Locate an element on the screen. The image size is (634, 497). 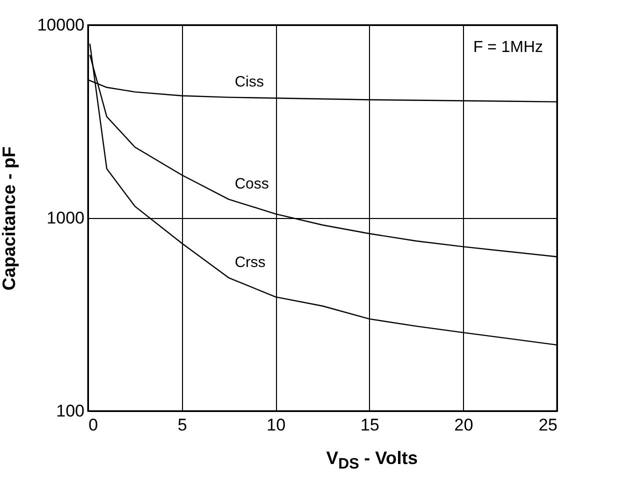
x-tick-label: 25 is located at coordinates (548, 425).